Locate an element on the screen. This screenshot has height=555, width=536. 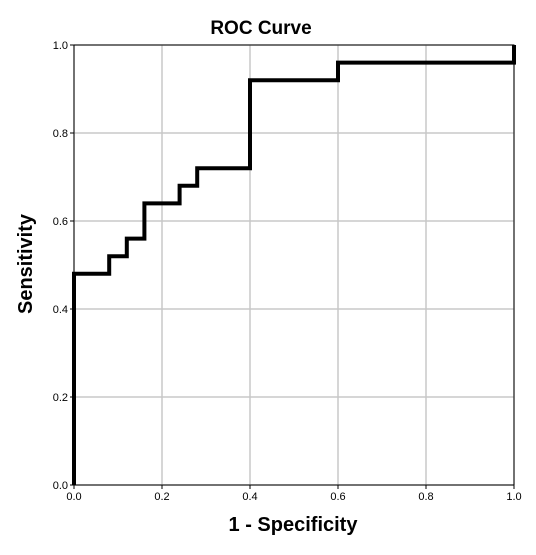
x-tick-label: 0.6 is located at coordinates (337, 497).